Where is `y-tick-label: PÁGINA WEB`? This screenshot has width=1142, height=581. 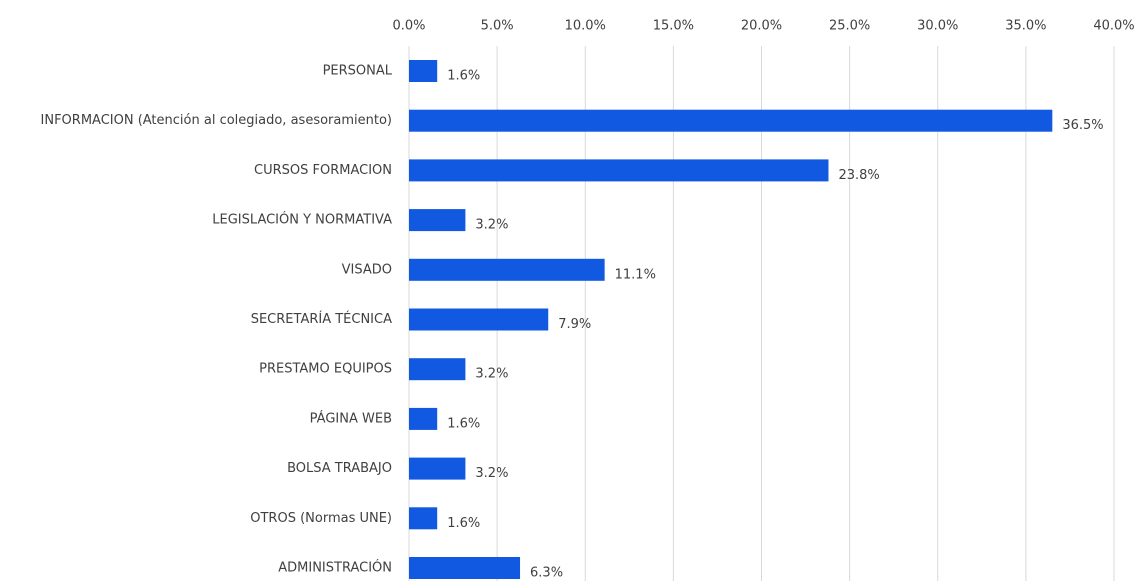 y-tick-label: PÁGINA WEB is located at coordinates (351, 418).